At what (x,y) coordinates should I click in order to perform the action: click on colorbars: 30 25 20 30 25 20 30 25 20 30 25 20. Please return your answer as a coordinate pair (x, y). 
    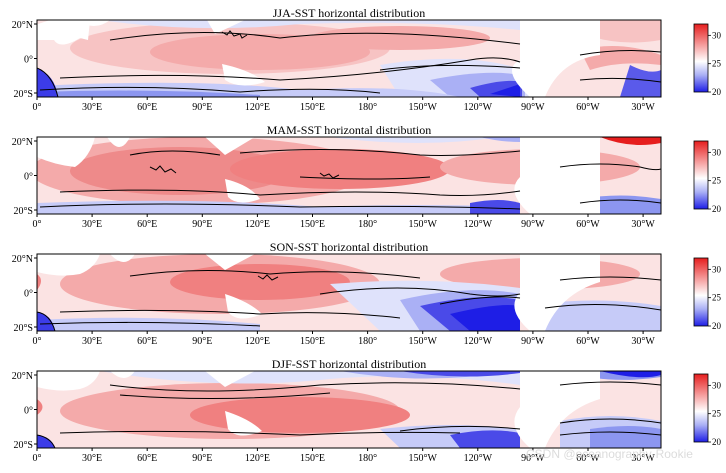
    Looking at the image, I should click on (707, 235).